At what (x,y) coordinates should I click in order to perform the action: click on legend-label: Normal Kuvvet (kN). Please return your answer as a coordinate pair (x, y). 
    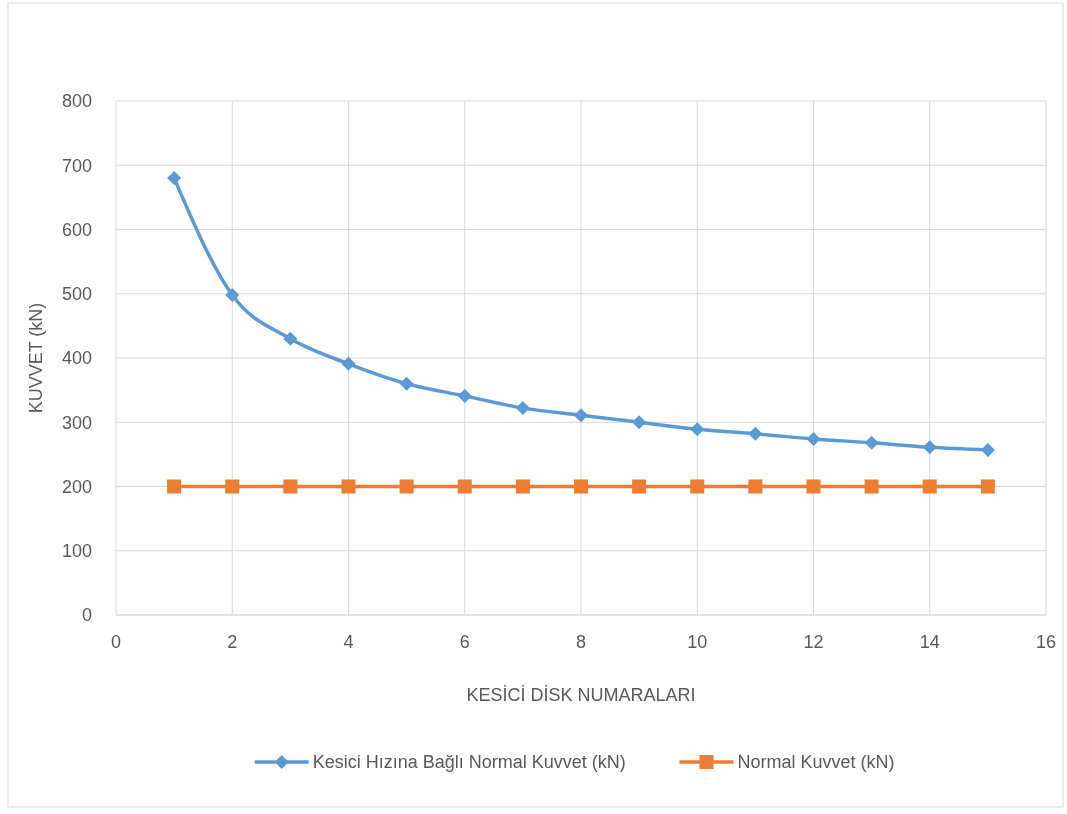
    Looking at the image, I should click on (816, 762).